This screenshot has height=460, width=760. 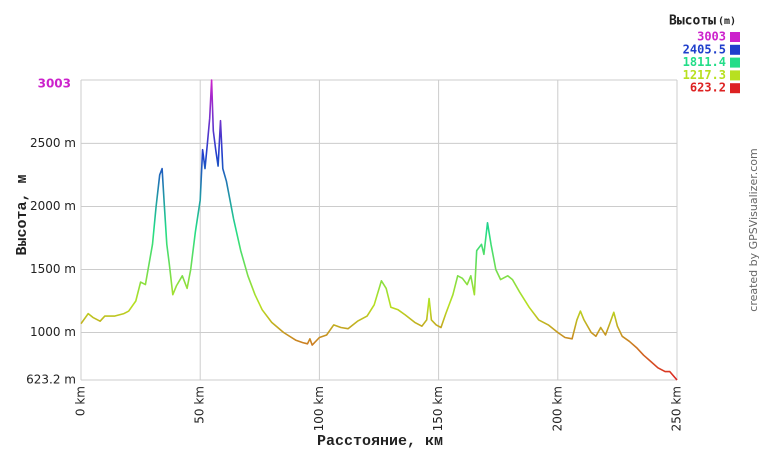 What do you see at coordinates (380, 441) in the screenshot?
I see `x-axis-title: Расстояние, км` at bounding box center [380, 441].